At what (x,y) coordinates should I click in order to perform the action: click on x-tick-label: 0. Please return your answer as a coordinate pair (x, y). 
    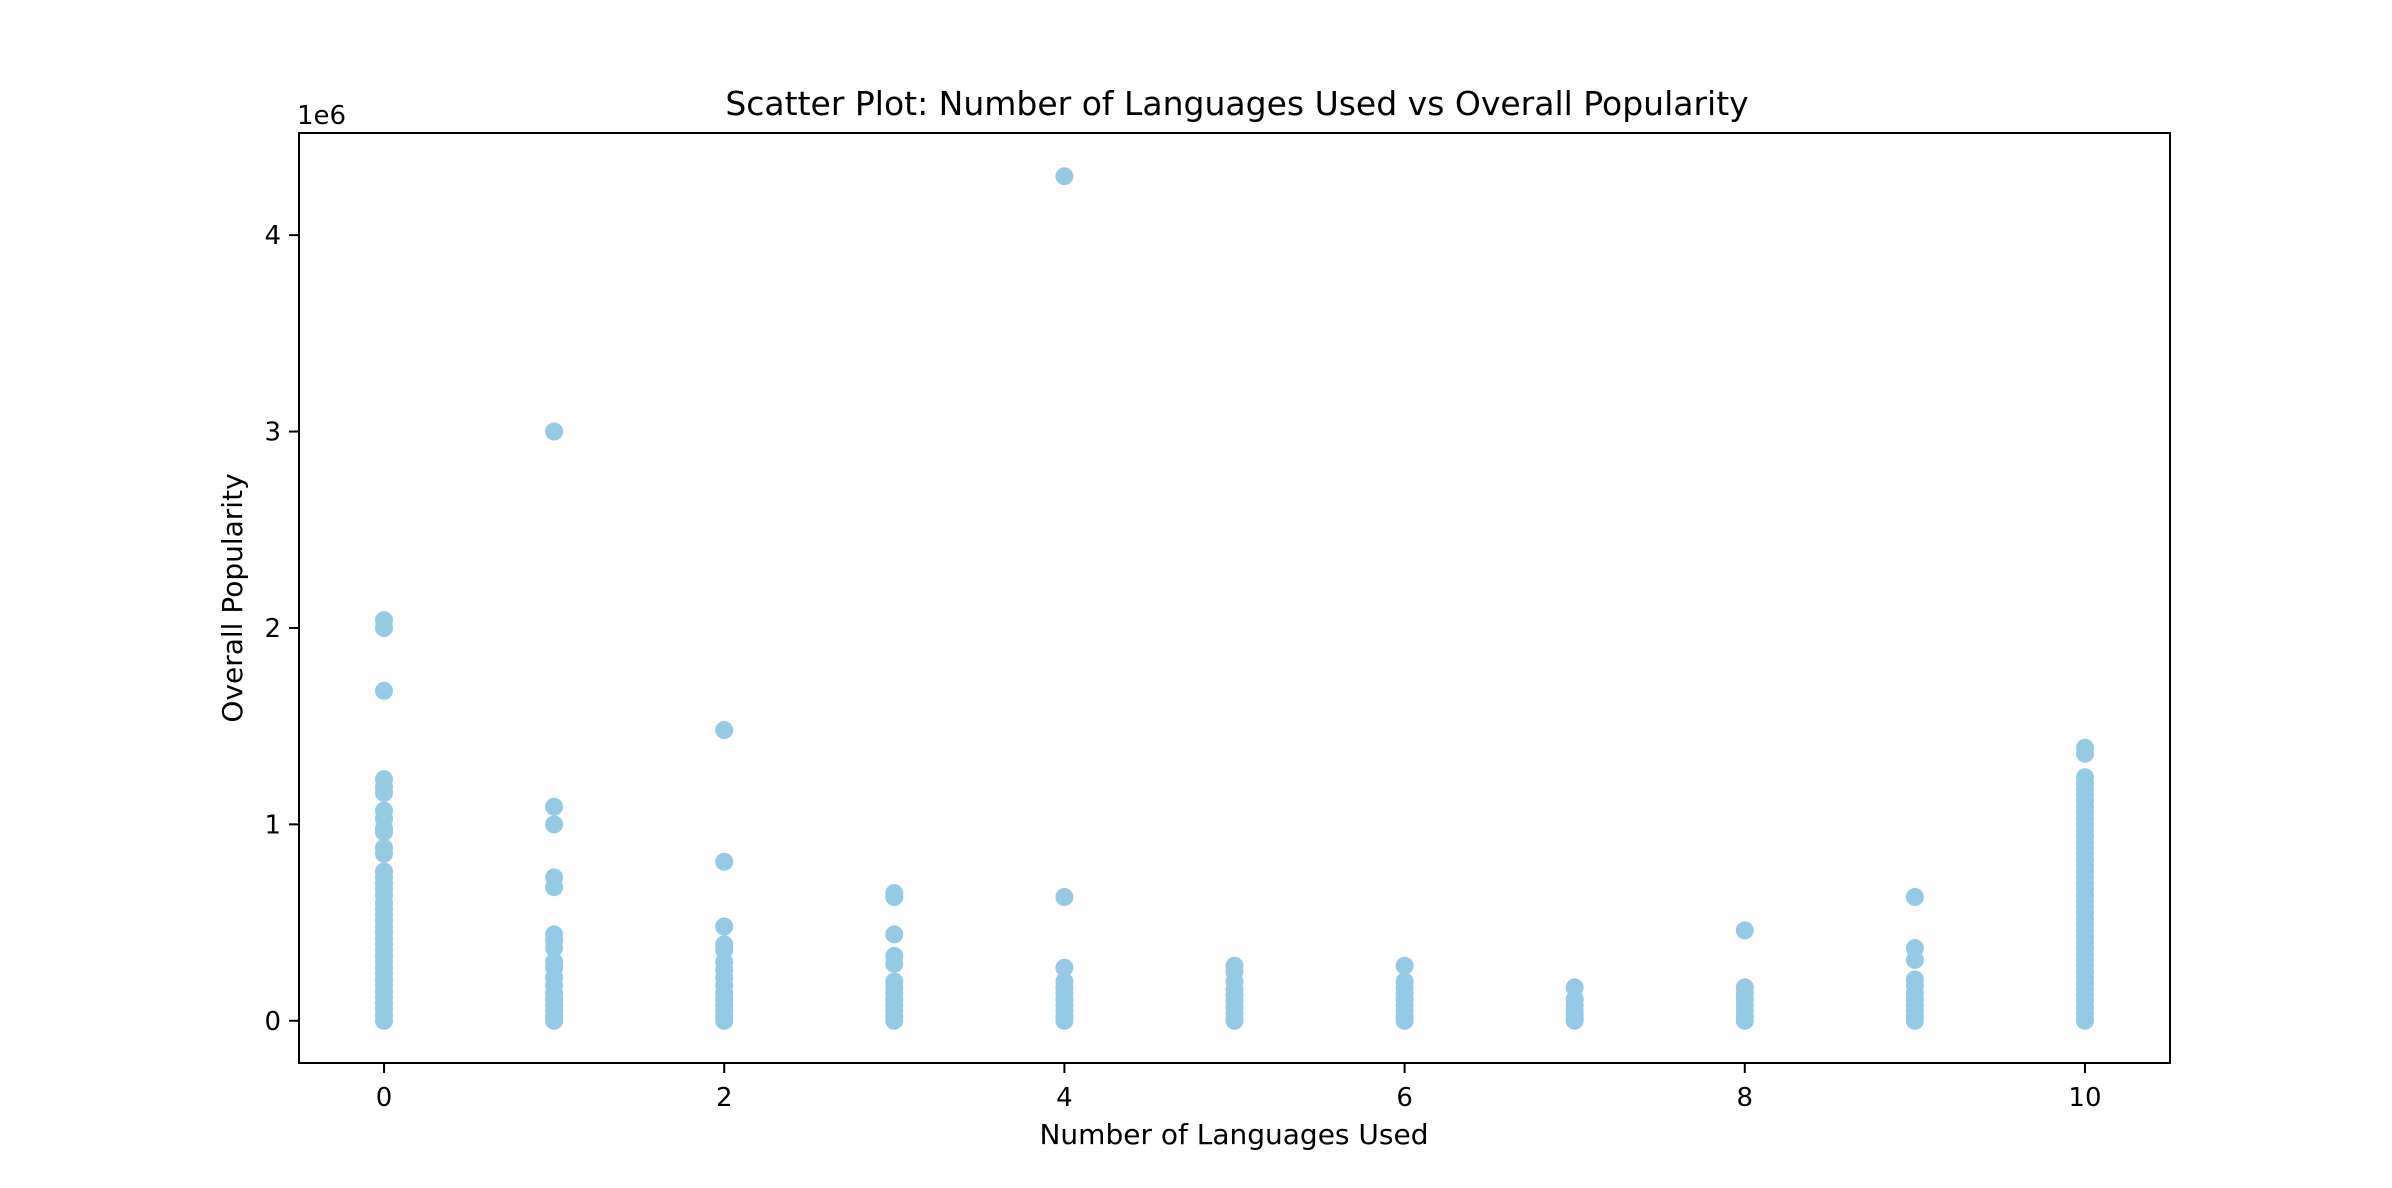
    Looking at the image, I should click on (384, 1098).